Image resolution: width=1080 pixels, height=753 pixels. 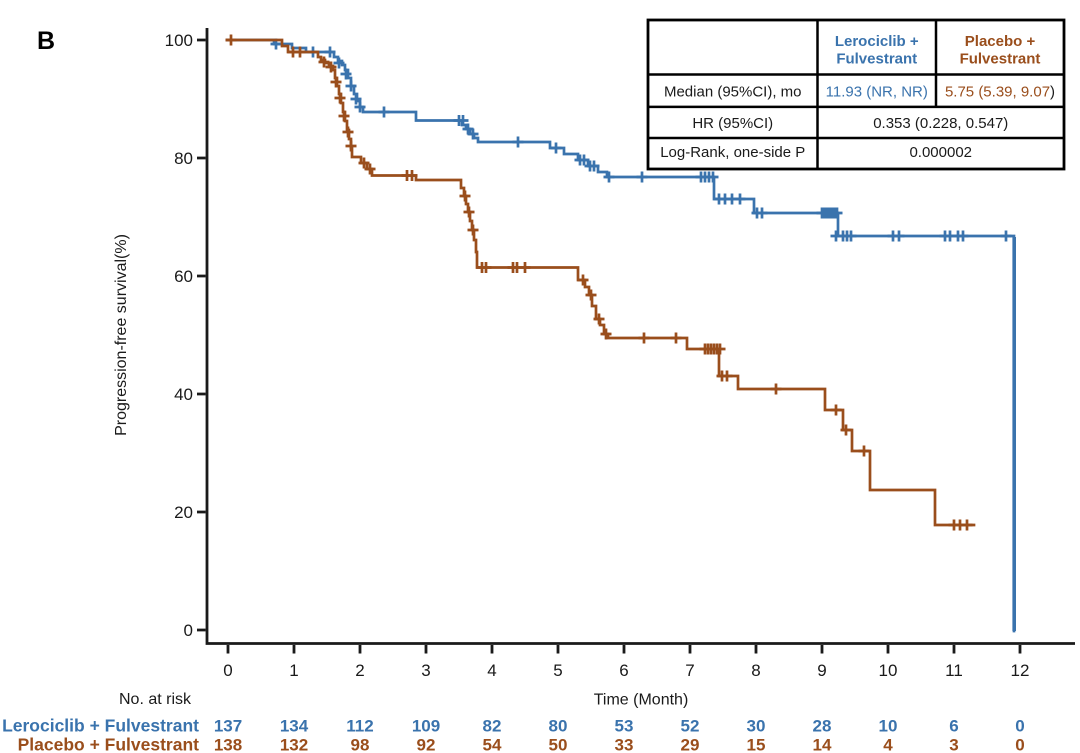 I want to click on svg-text: 82, so click(x=492, y=726).